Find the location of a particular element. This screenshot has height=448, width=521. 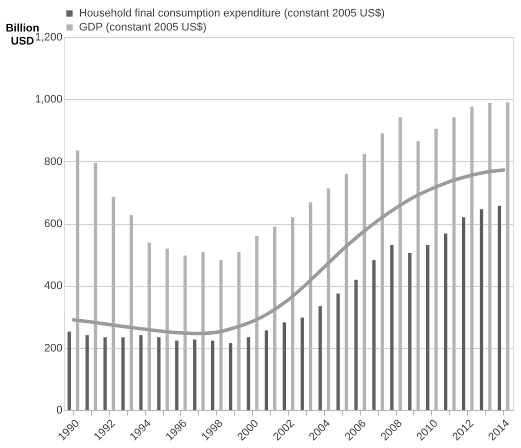

legend-label: GDP (constant 2005 US$) is located at coordinates (143, 28).